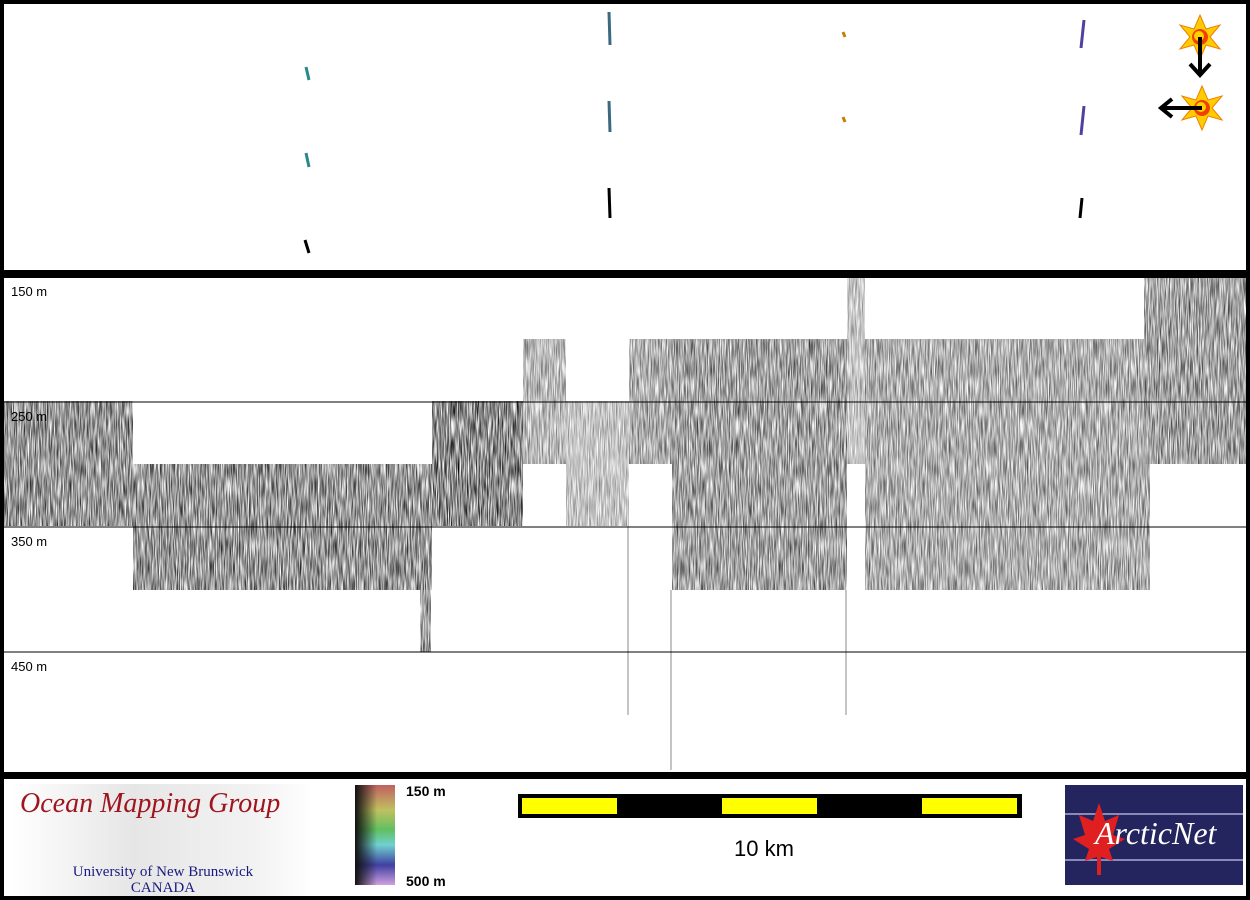 This screenshot has height=900, width=1250. What do you see at coordinates (1190, 108) in the screenshot?
I see `sun-arrow-left-icon` at bounding box center [1190, 108].